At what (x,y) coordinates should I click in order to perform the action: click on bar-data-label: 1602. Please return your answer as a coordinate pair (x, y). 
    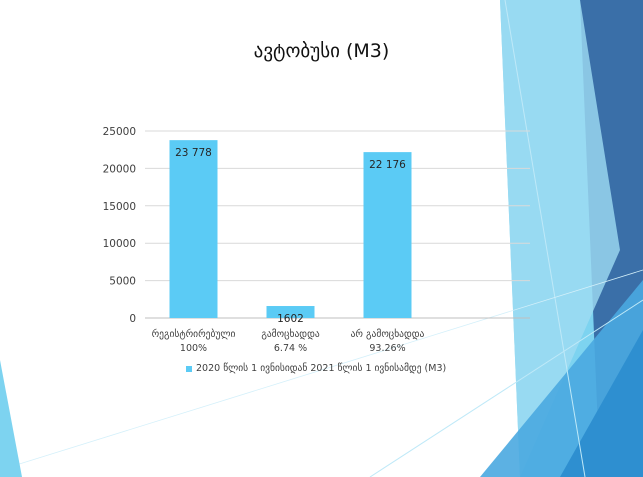
    Looking at the image, I should click on (290, 319).